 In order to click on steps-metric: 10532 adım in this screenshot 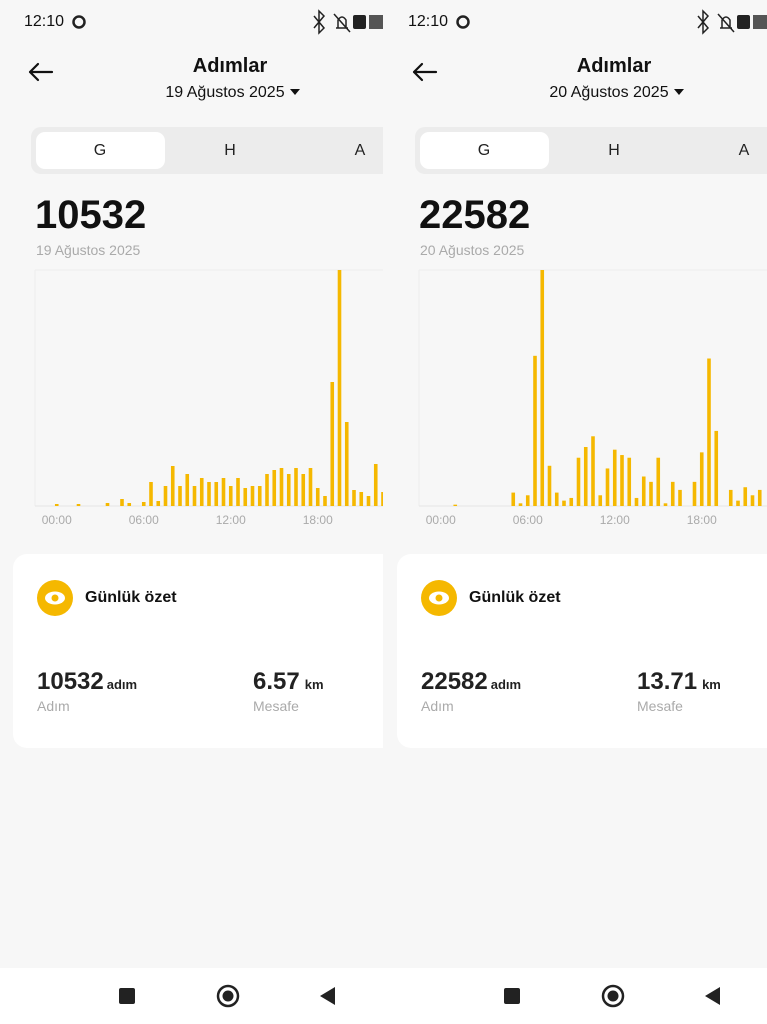, I will do `click(87, 682)`.